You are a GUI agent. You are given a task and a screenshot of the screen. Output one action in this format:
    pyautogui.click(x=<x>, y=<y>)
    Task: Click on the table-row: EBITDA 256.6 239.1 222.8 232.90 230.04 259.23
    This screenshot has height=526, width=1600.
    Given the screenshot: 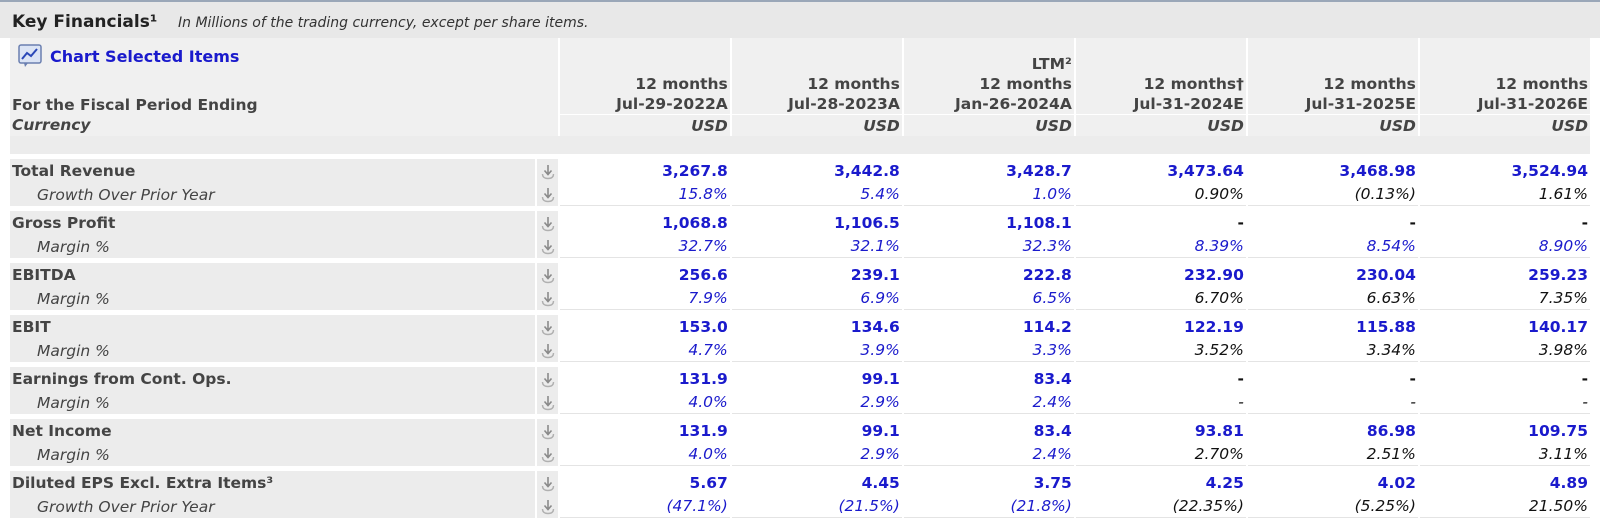 What is the action you would take?
    pyautogui.click(x=800, y=275)
    